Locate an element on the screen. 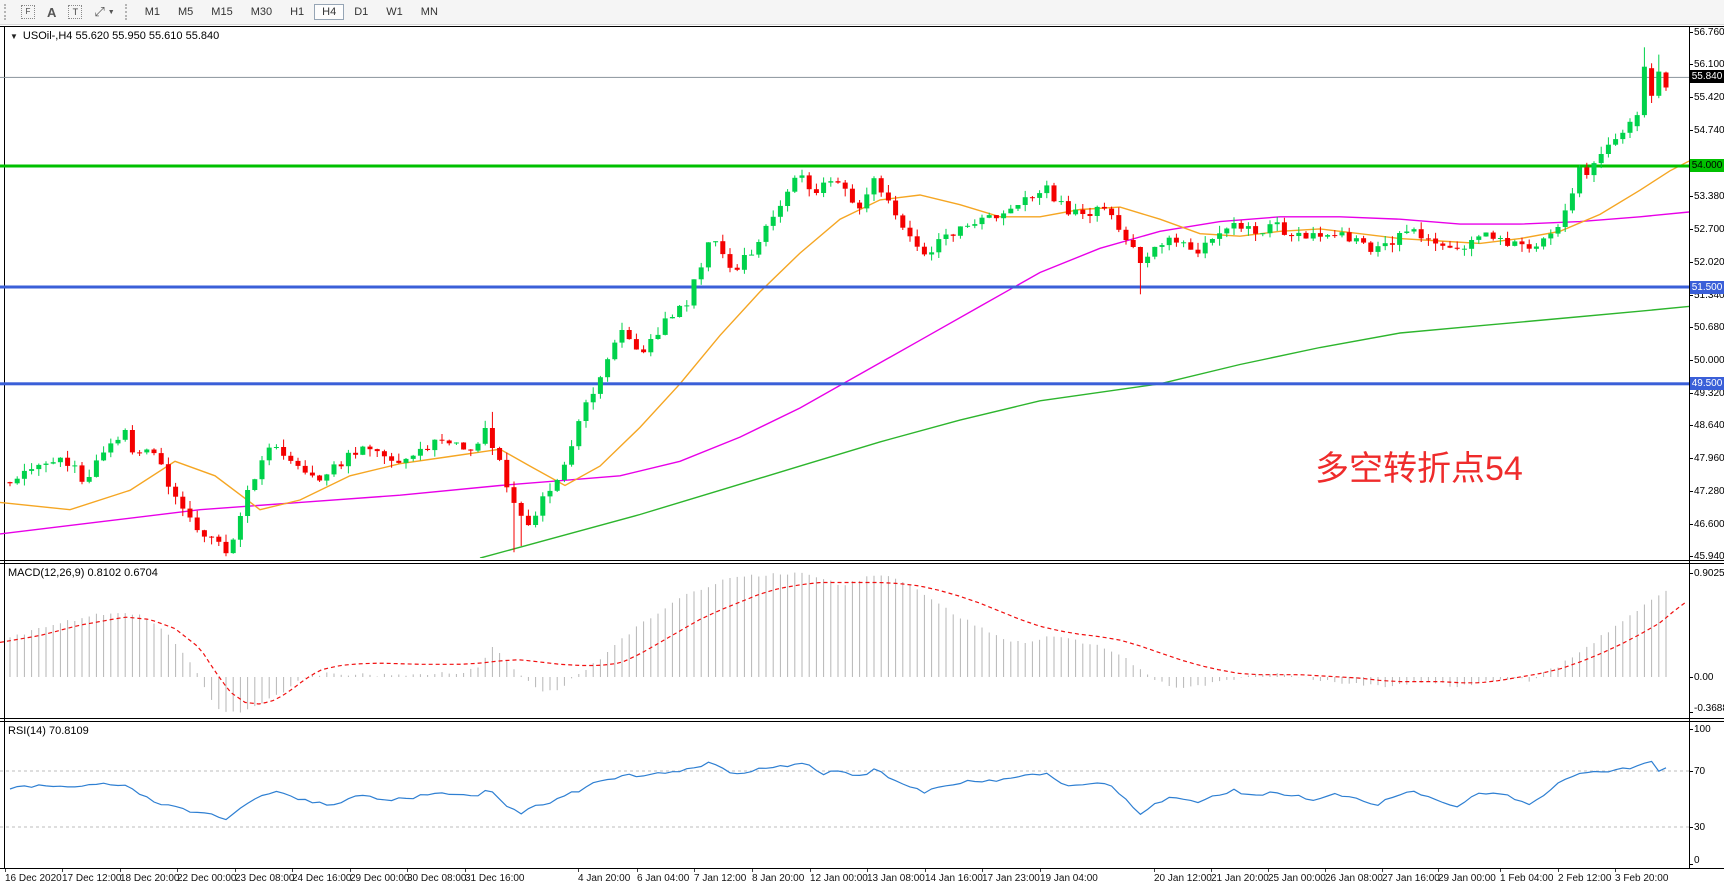 The width and height of the screenshot is (1724, 893). timeframe-button-m1: M1 is located at coordinates (152, 12).